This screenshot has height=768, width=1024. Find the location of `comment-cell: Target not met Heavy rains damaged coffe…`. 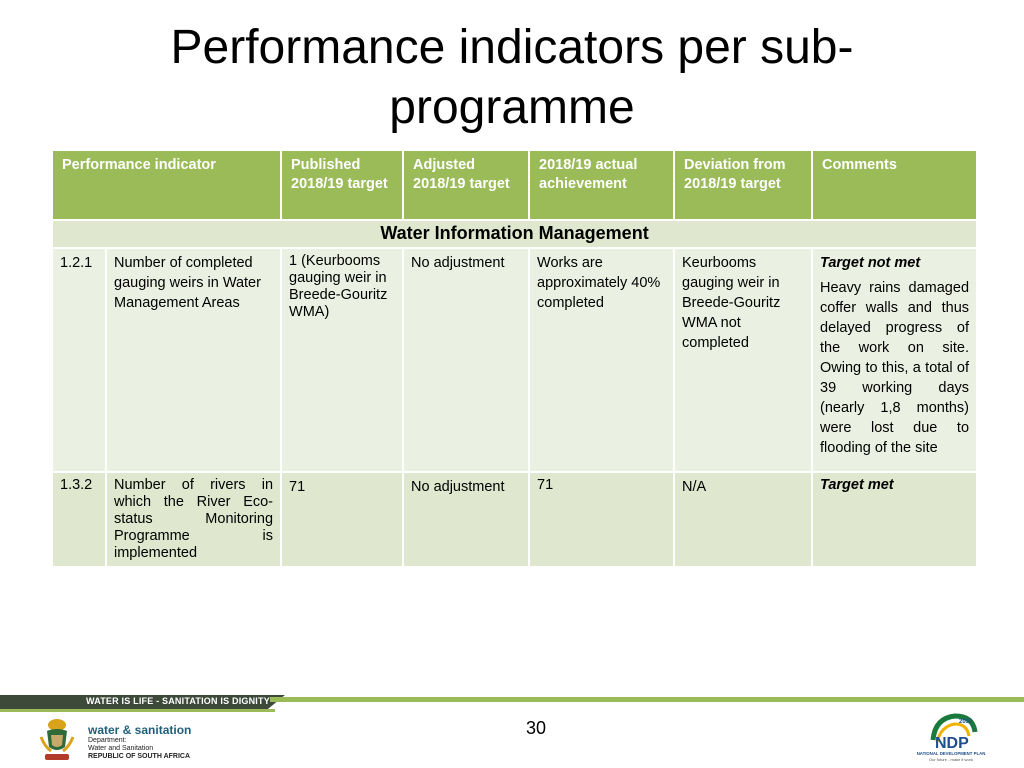

comment-cell: Target not met Heavy rains damaged coffe… is located at coordinates (895, 360).